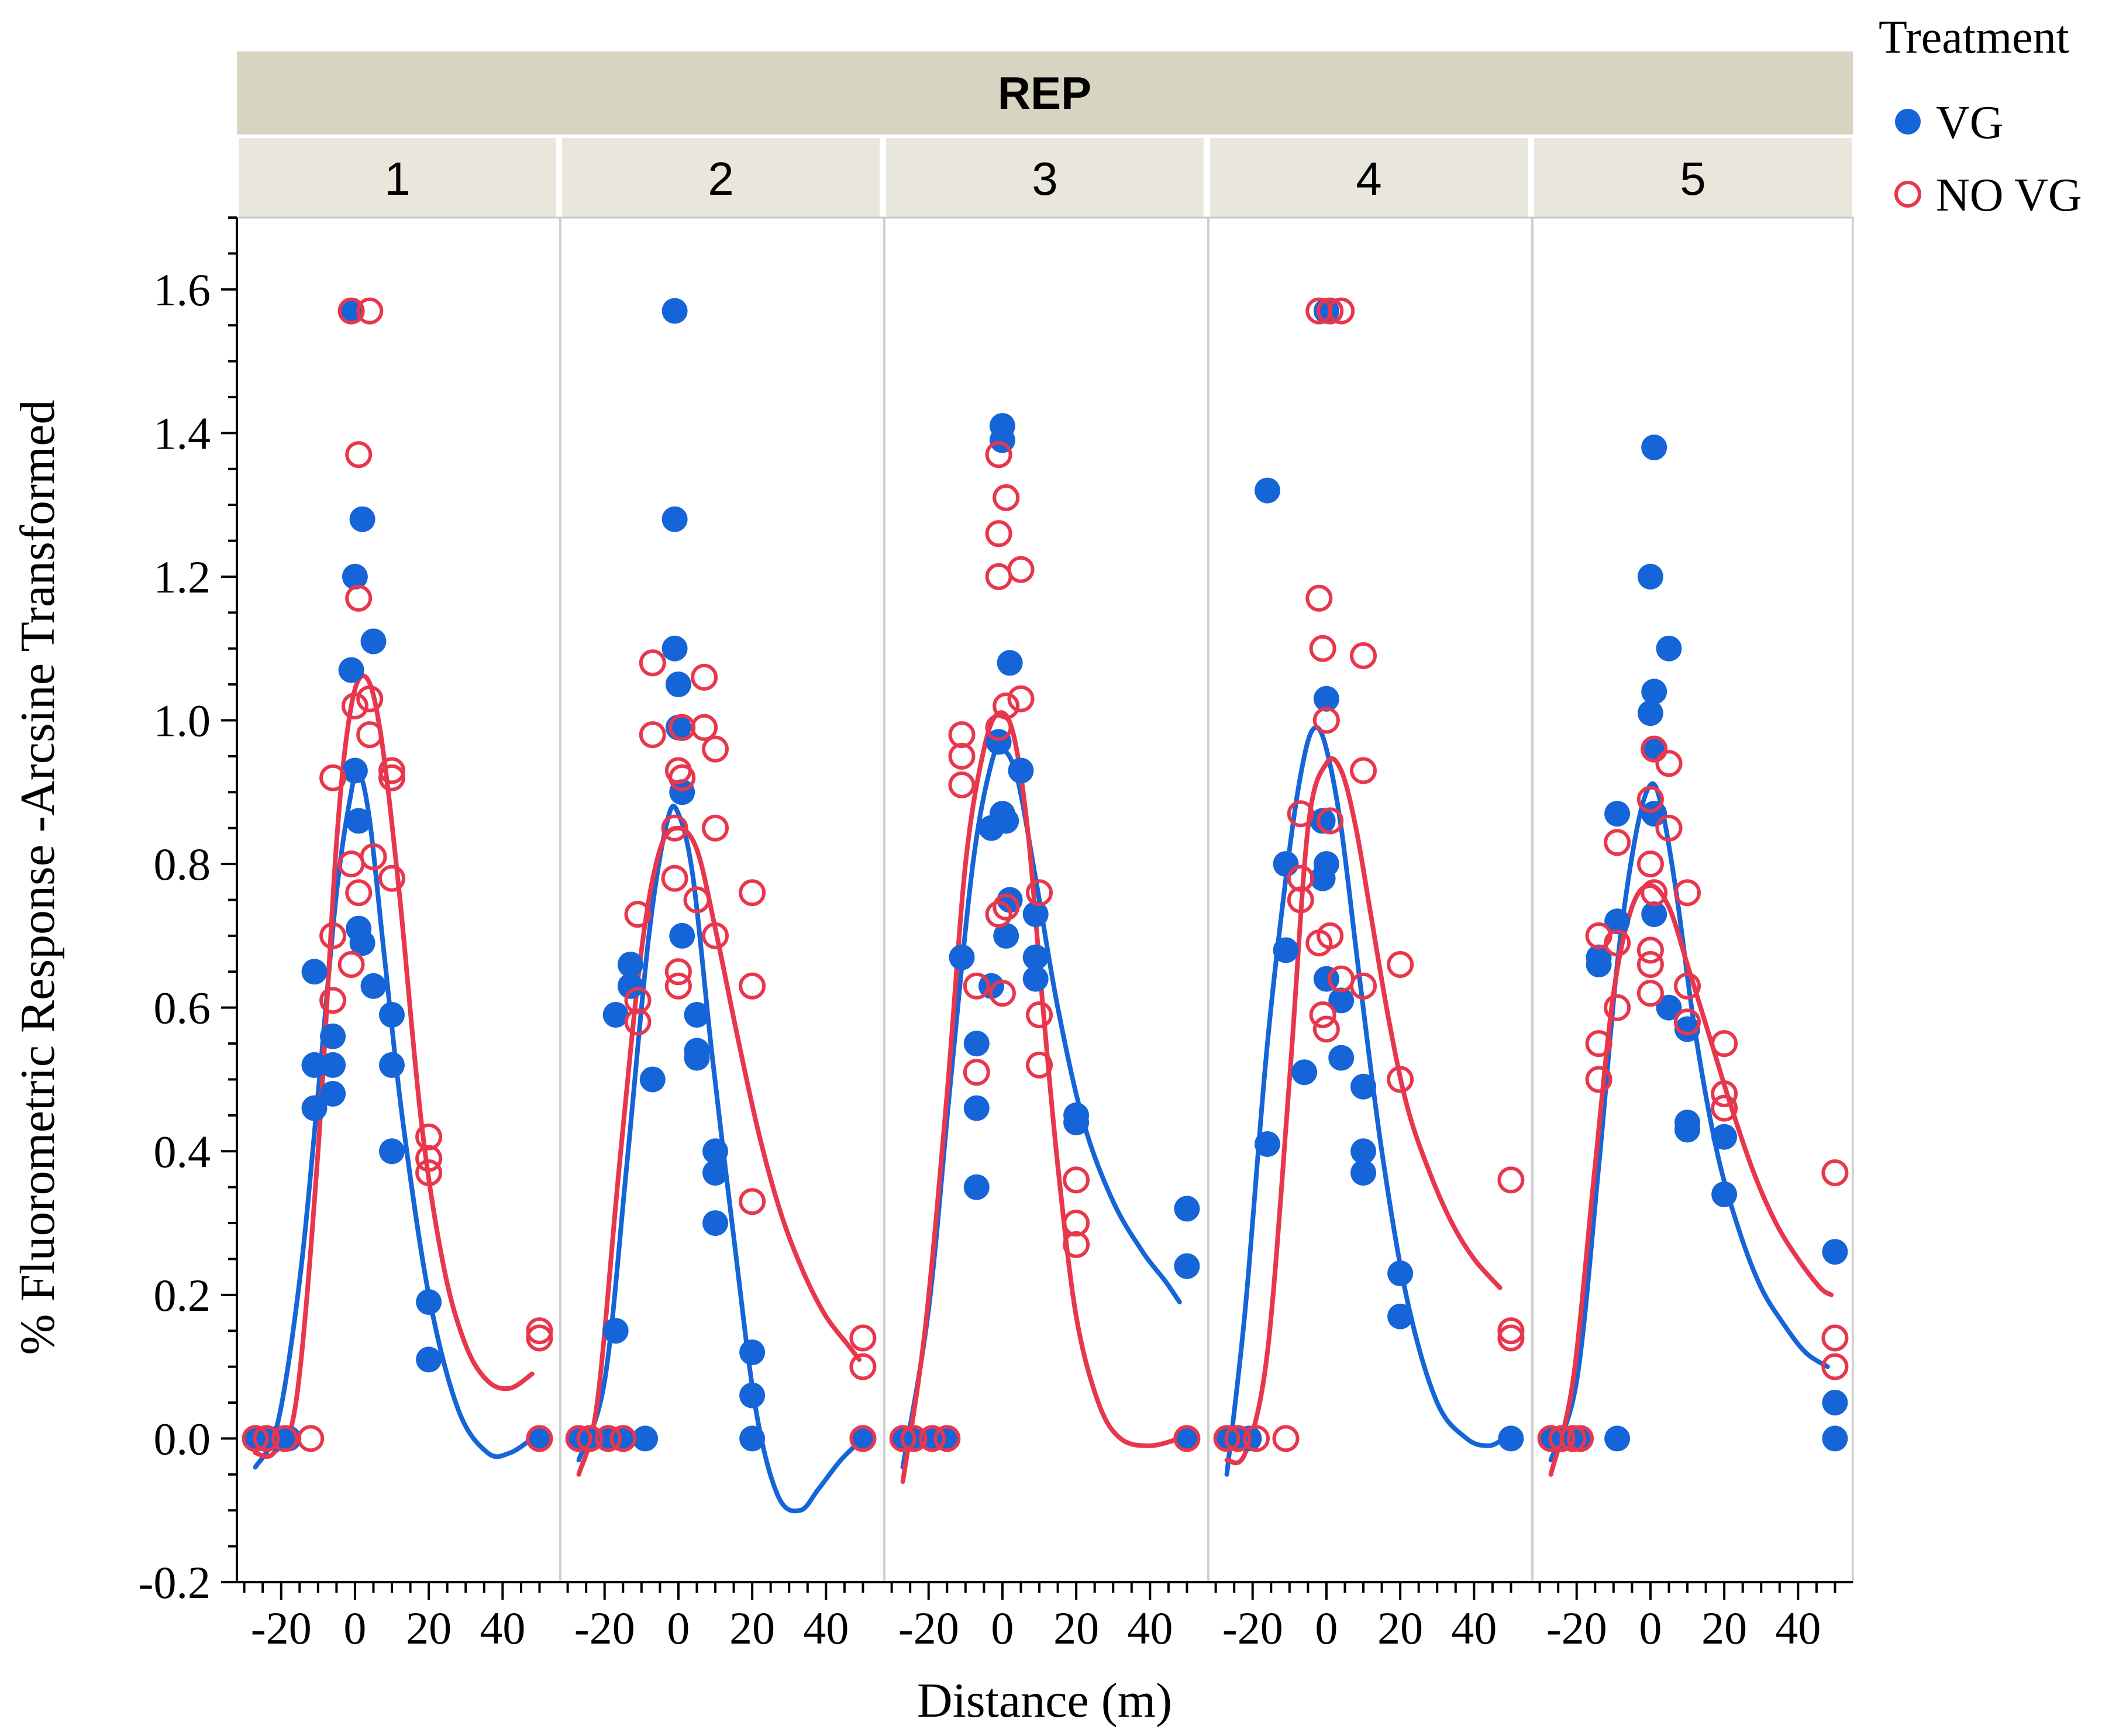 The image size is (2126, 1736). Describe the element at coordinates (182, 1295) in the screenshot. I see `y-tick-label: 0.2` at that location.